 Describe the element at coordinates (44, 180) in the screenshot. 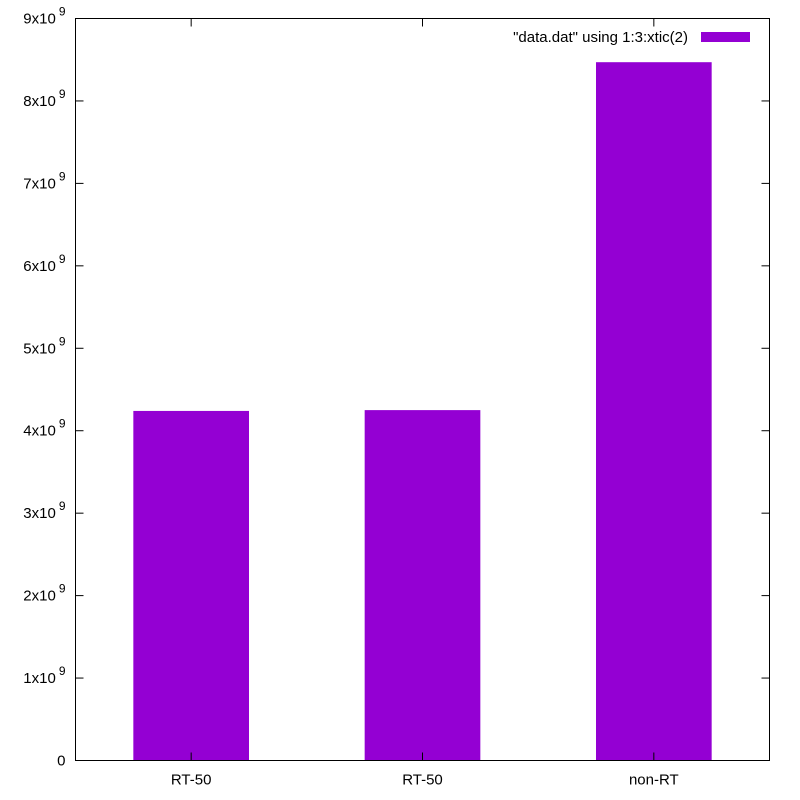

I see `y-tick-label: 7x10 9` at that location.